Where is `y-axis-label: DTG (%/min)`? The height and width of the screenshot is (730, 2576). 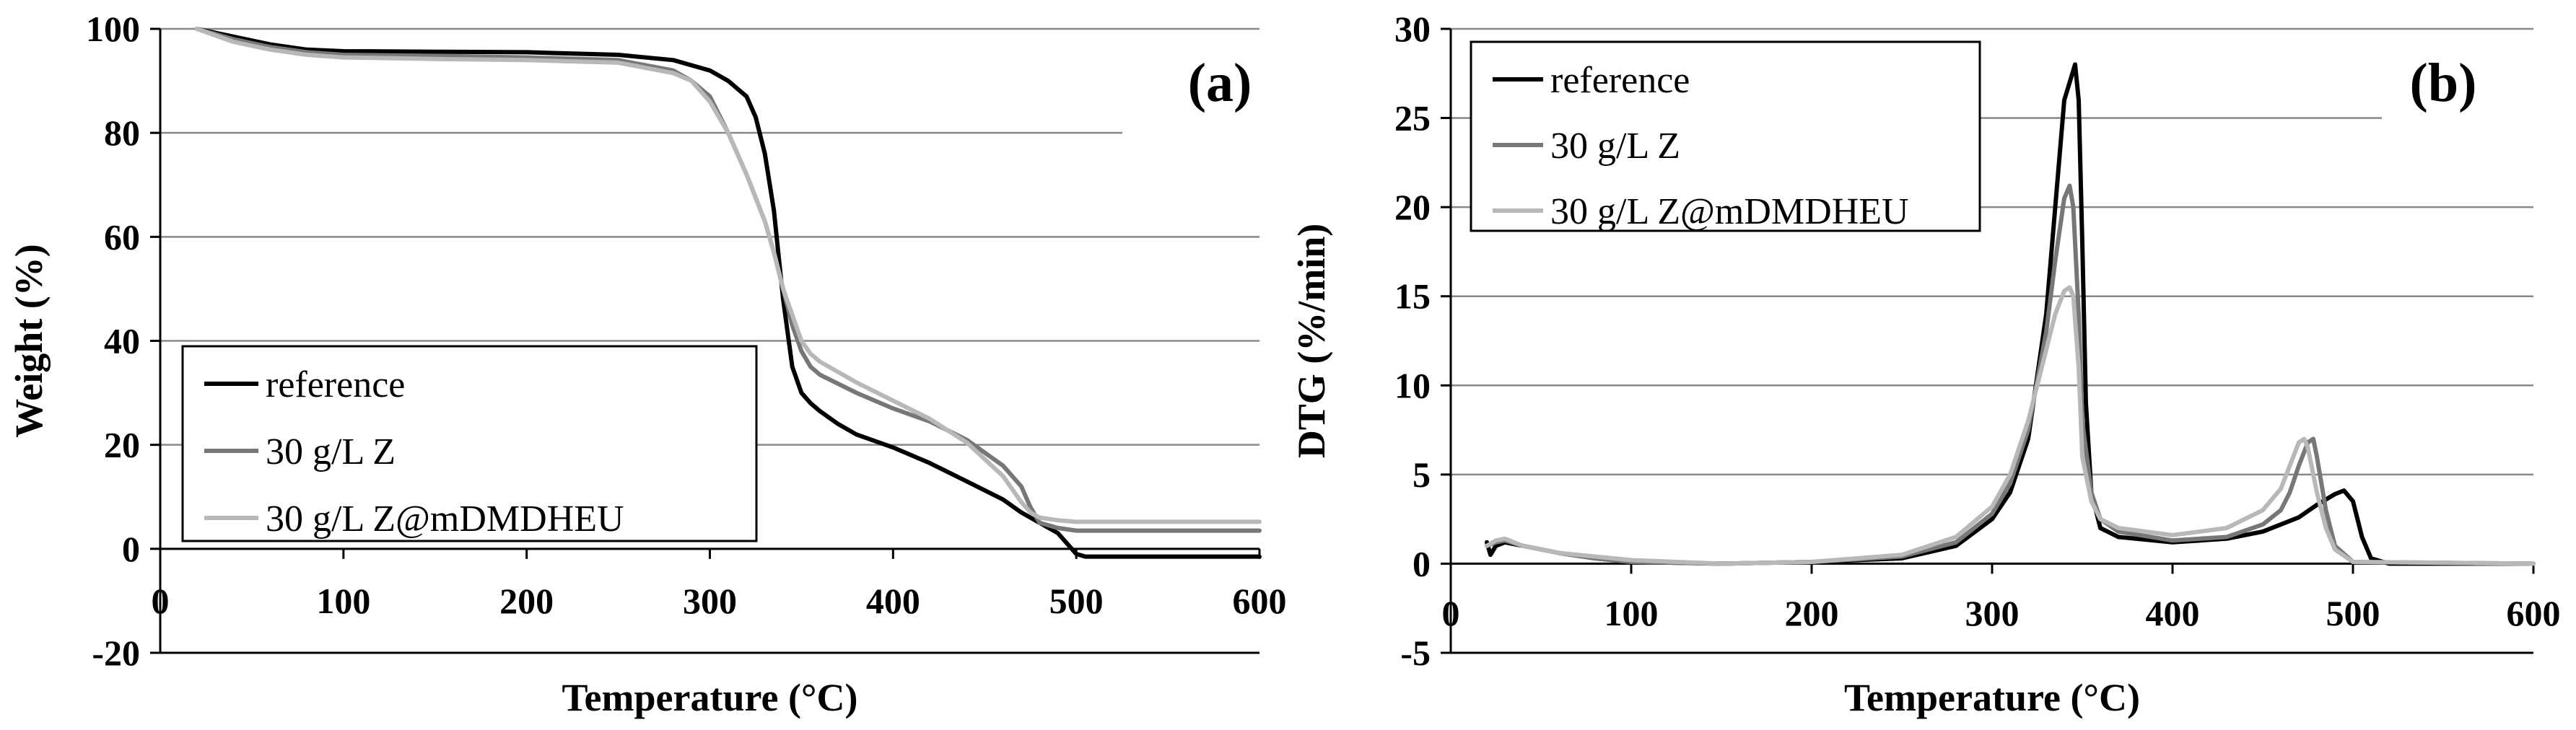
y-axis-label: DTG (%/min) is located at coordinates (1311, 341).